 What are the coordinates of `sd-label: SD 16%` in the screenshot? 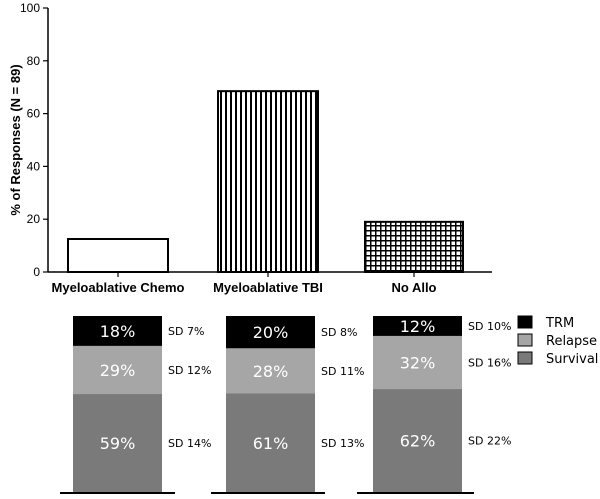 It's located at (489, 362).